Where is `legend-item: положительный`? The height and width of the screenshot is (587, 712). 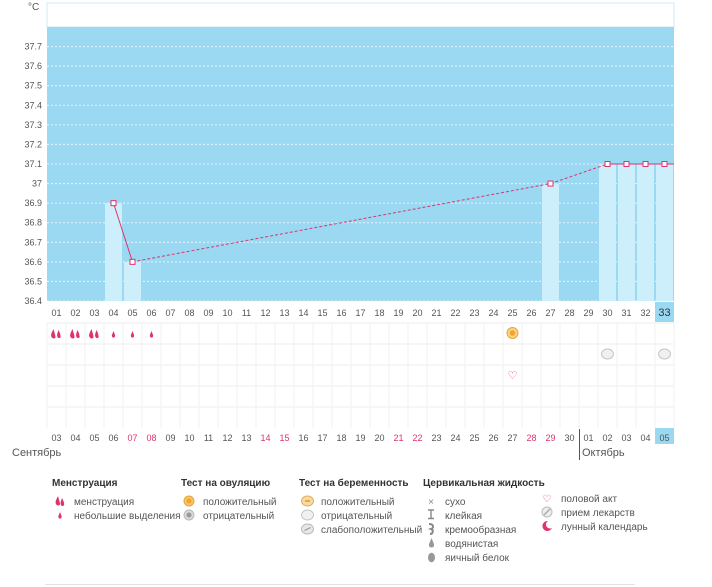
legend-item: положительный is located at coordinates (228, 502).